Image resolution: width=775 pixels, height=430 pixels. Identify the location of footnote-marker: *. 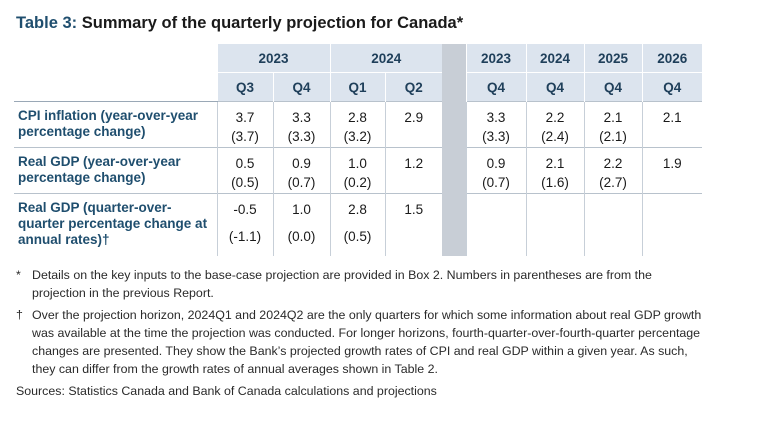
(18, 275).